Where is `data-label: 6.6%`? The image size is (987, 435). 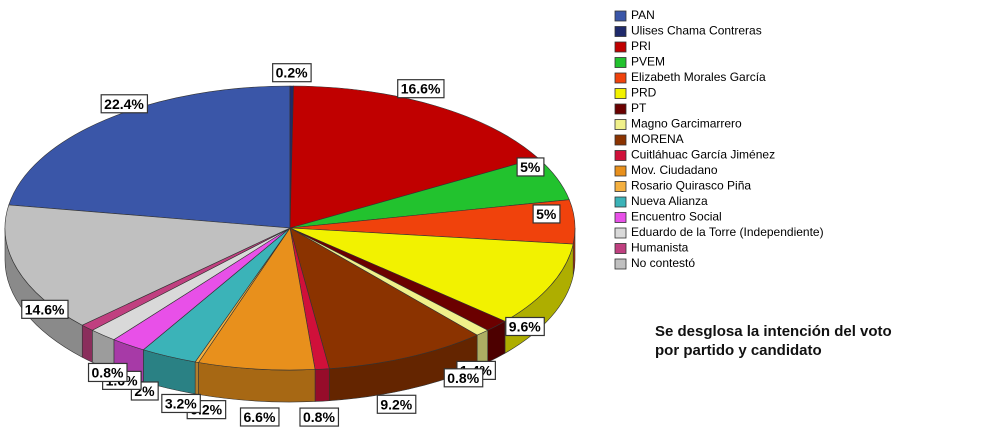 data-label: 6.6% is located at coordinates (259, 417).